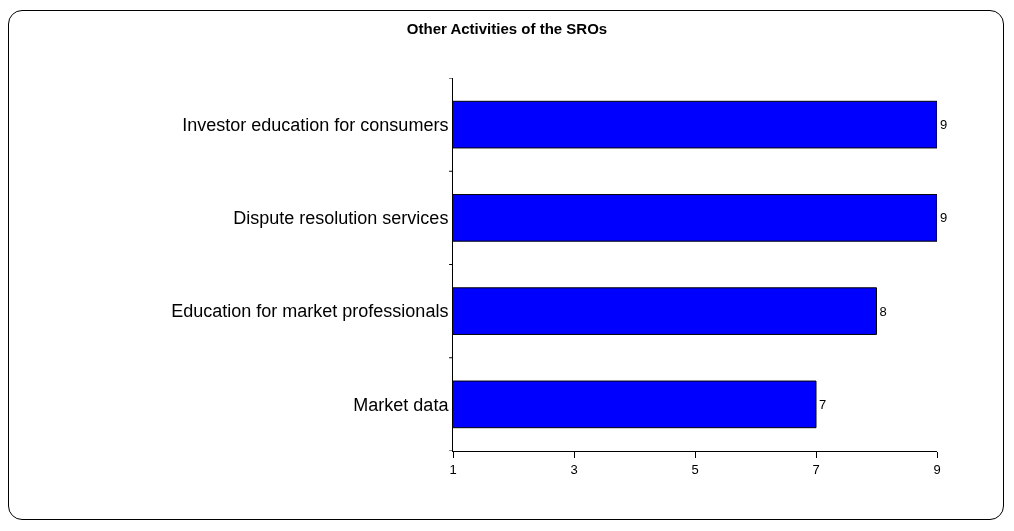 The image size is (1014, 531). What do you see at coordinates (937, 469) in the screenshot?
I see `x-tick-label: 9` at bounding box center [937, 469].